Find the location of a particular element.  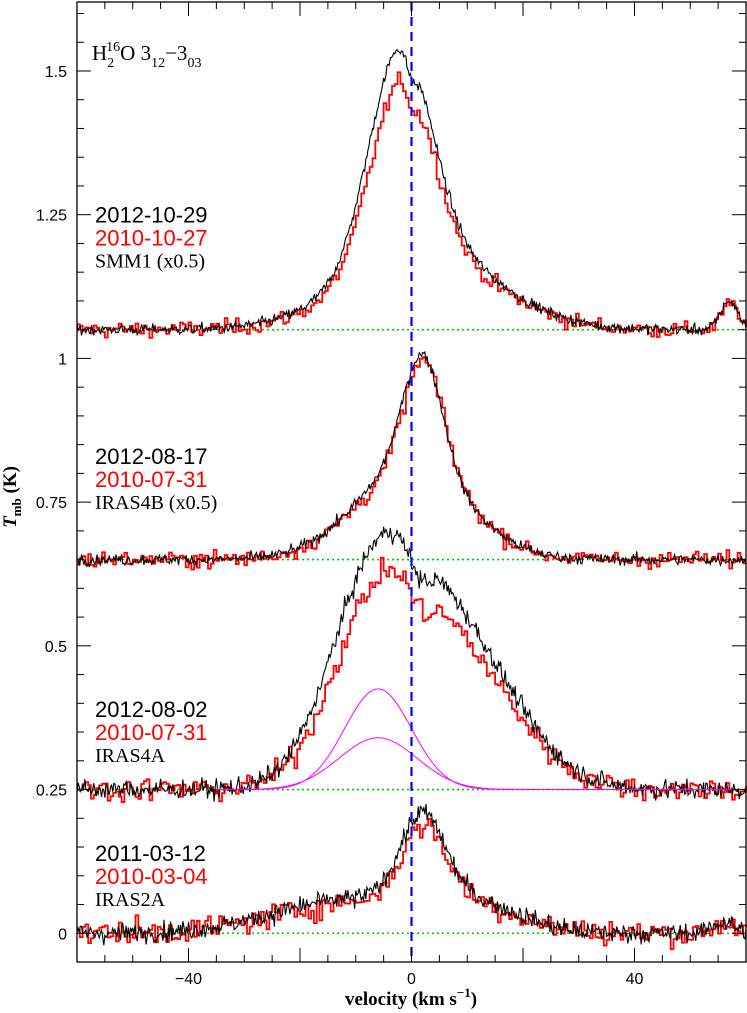

y-tick-label: 1.25 is located at coordinates (51, 216).